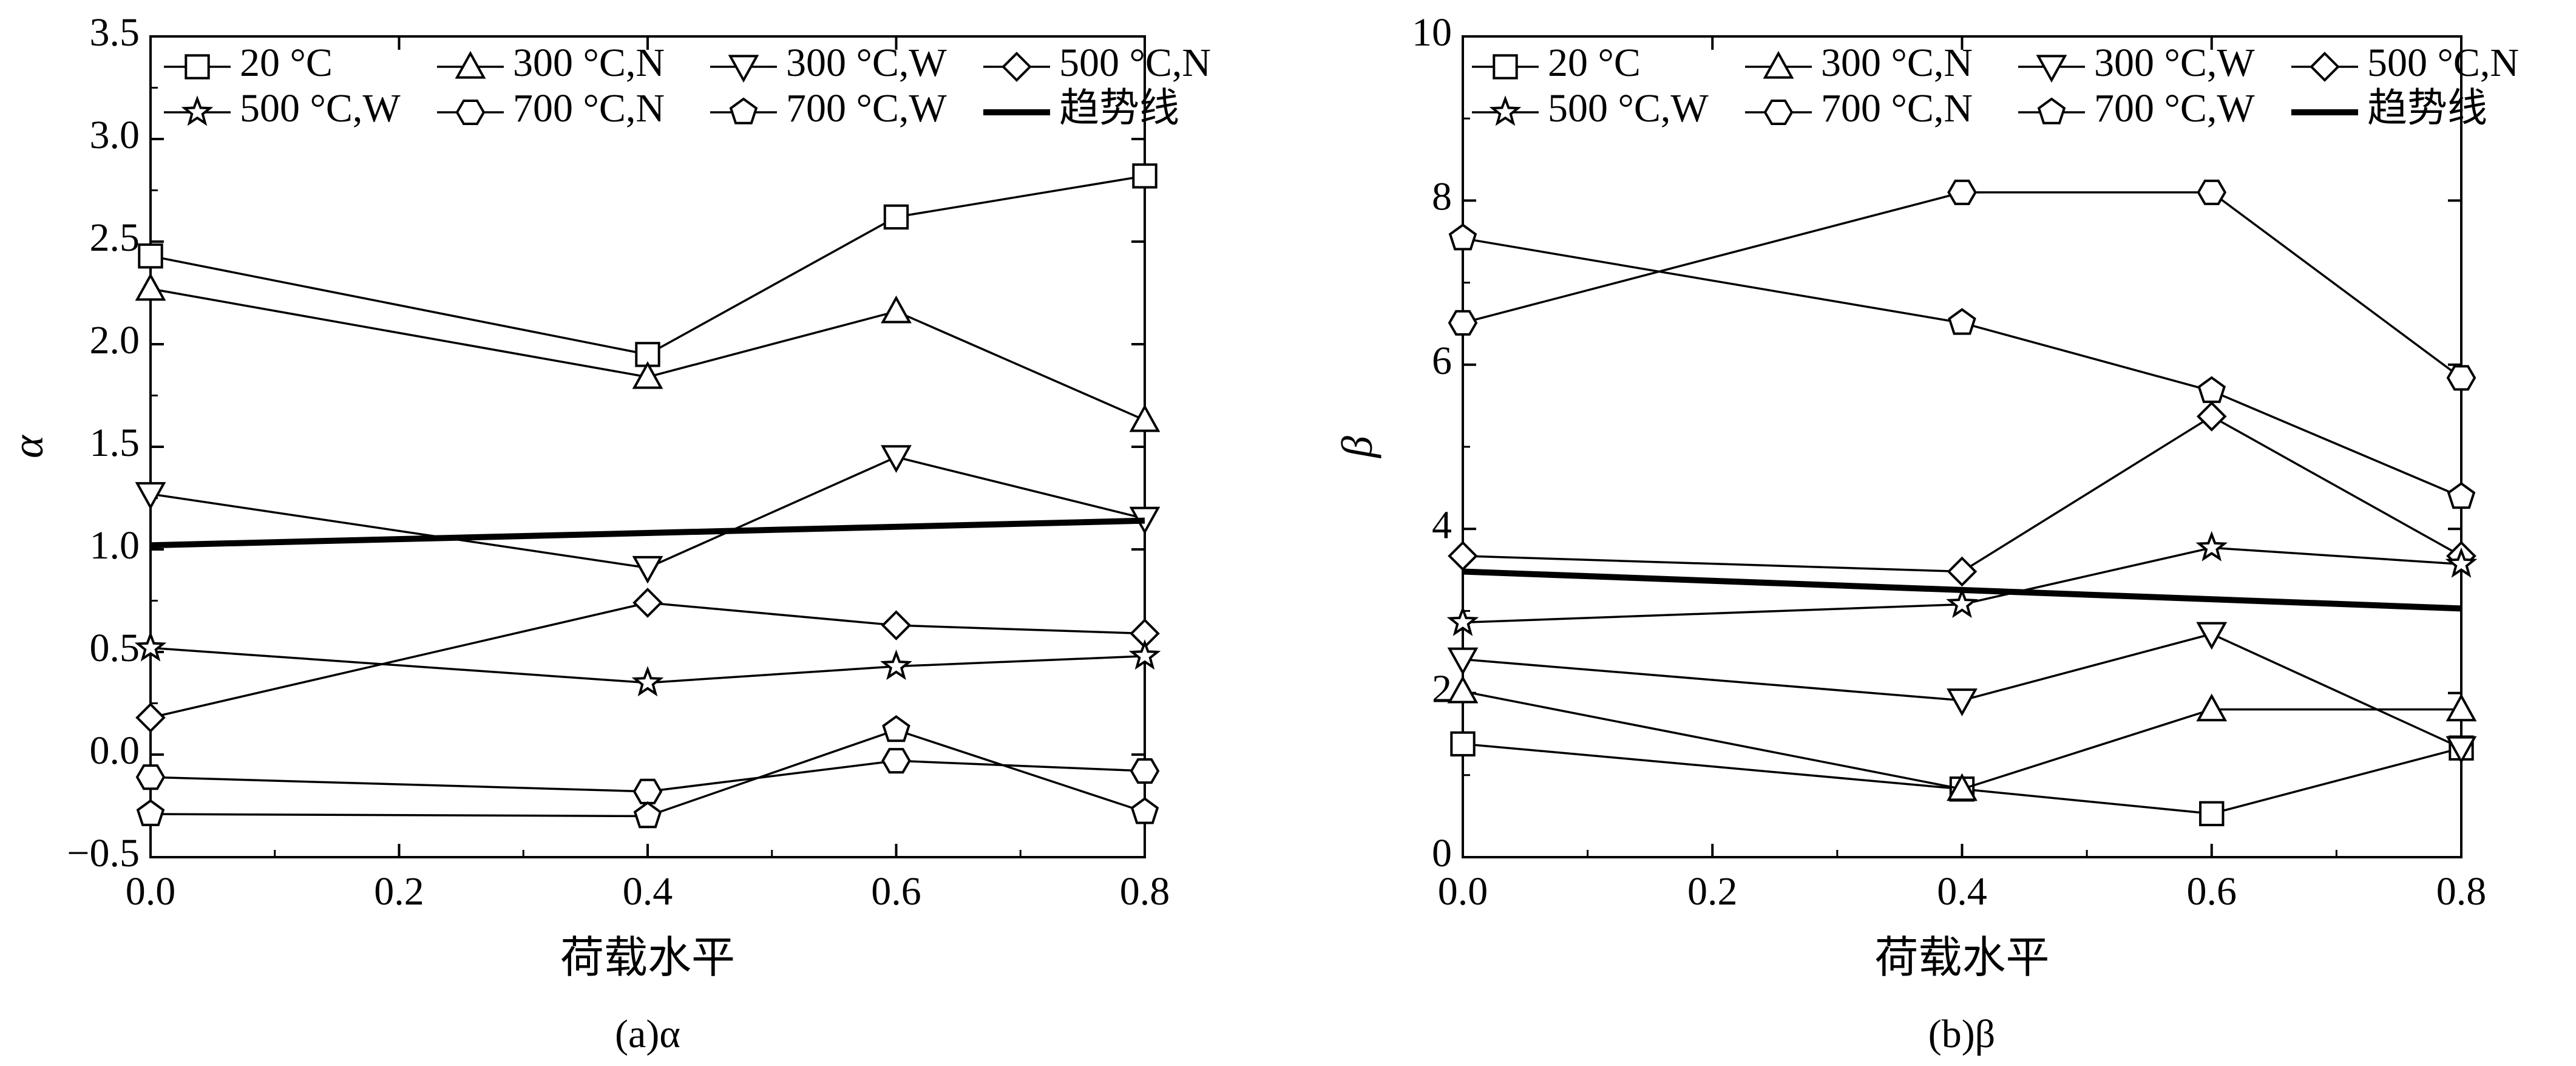 The height and width of the screenshot is (1066, 2576). I want to click on x-tick-label: 0.2, so click(1712, 892).